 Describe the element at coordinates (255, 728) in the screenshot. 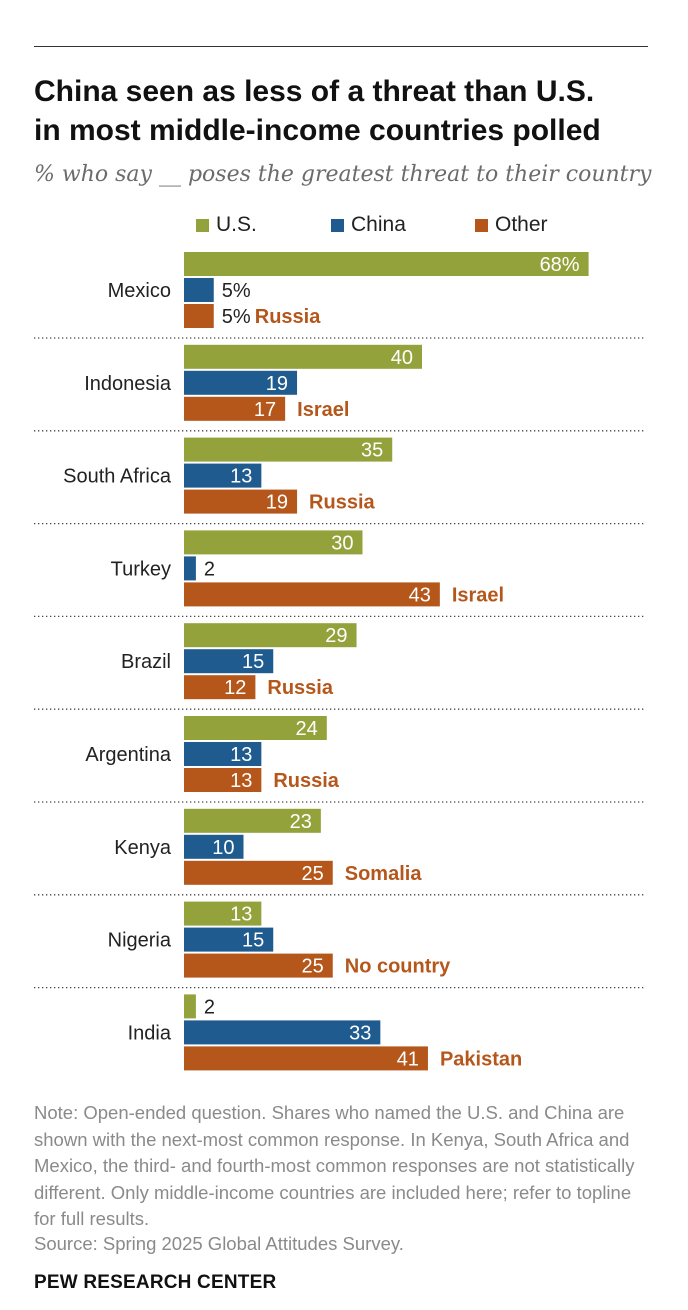

I see `bar-us-argentina` at that location.